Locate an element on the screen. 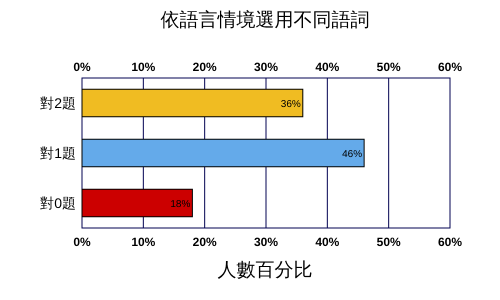  x-tick-label: 40% is located at coordinates (327, 67).